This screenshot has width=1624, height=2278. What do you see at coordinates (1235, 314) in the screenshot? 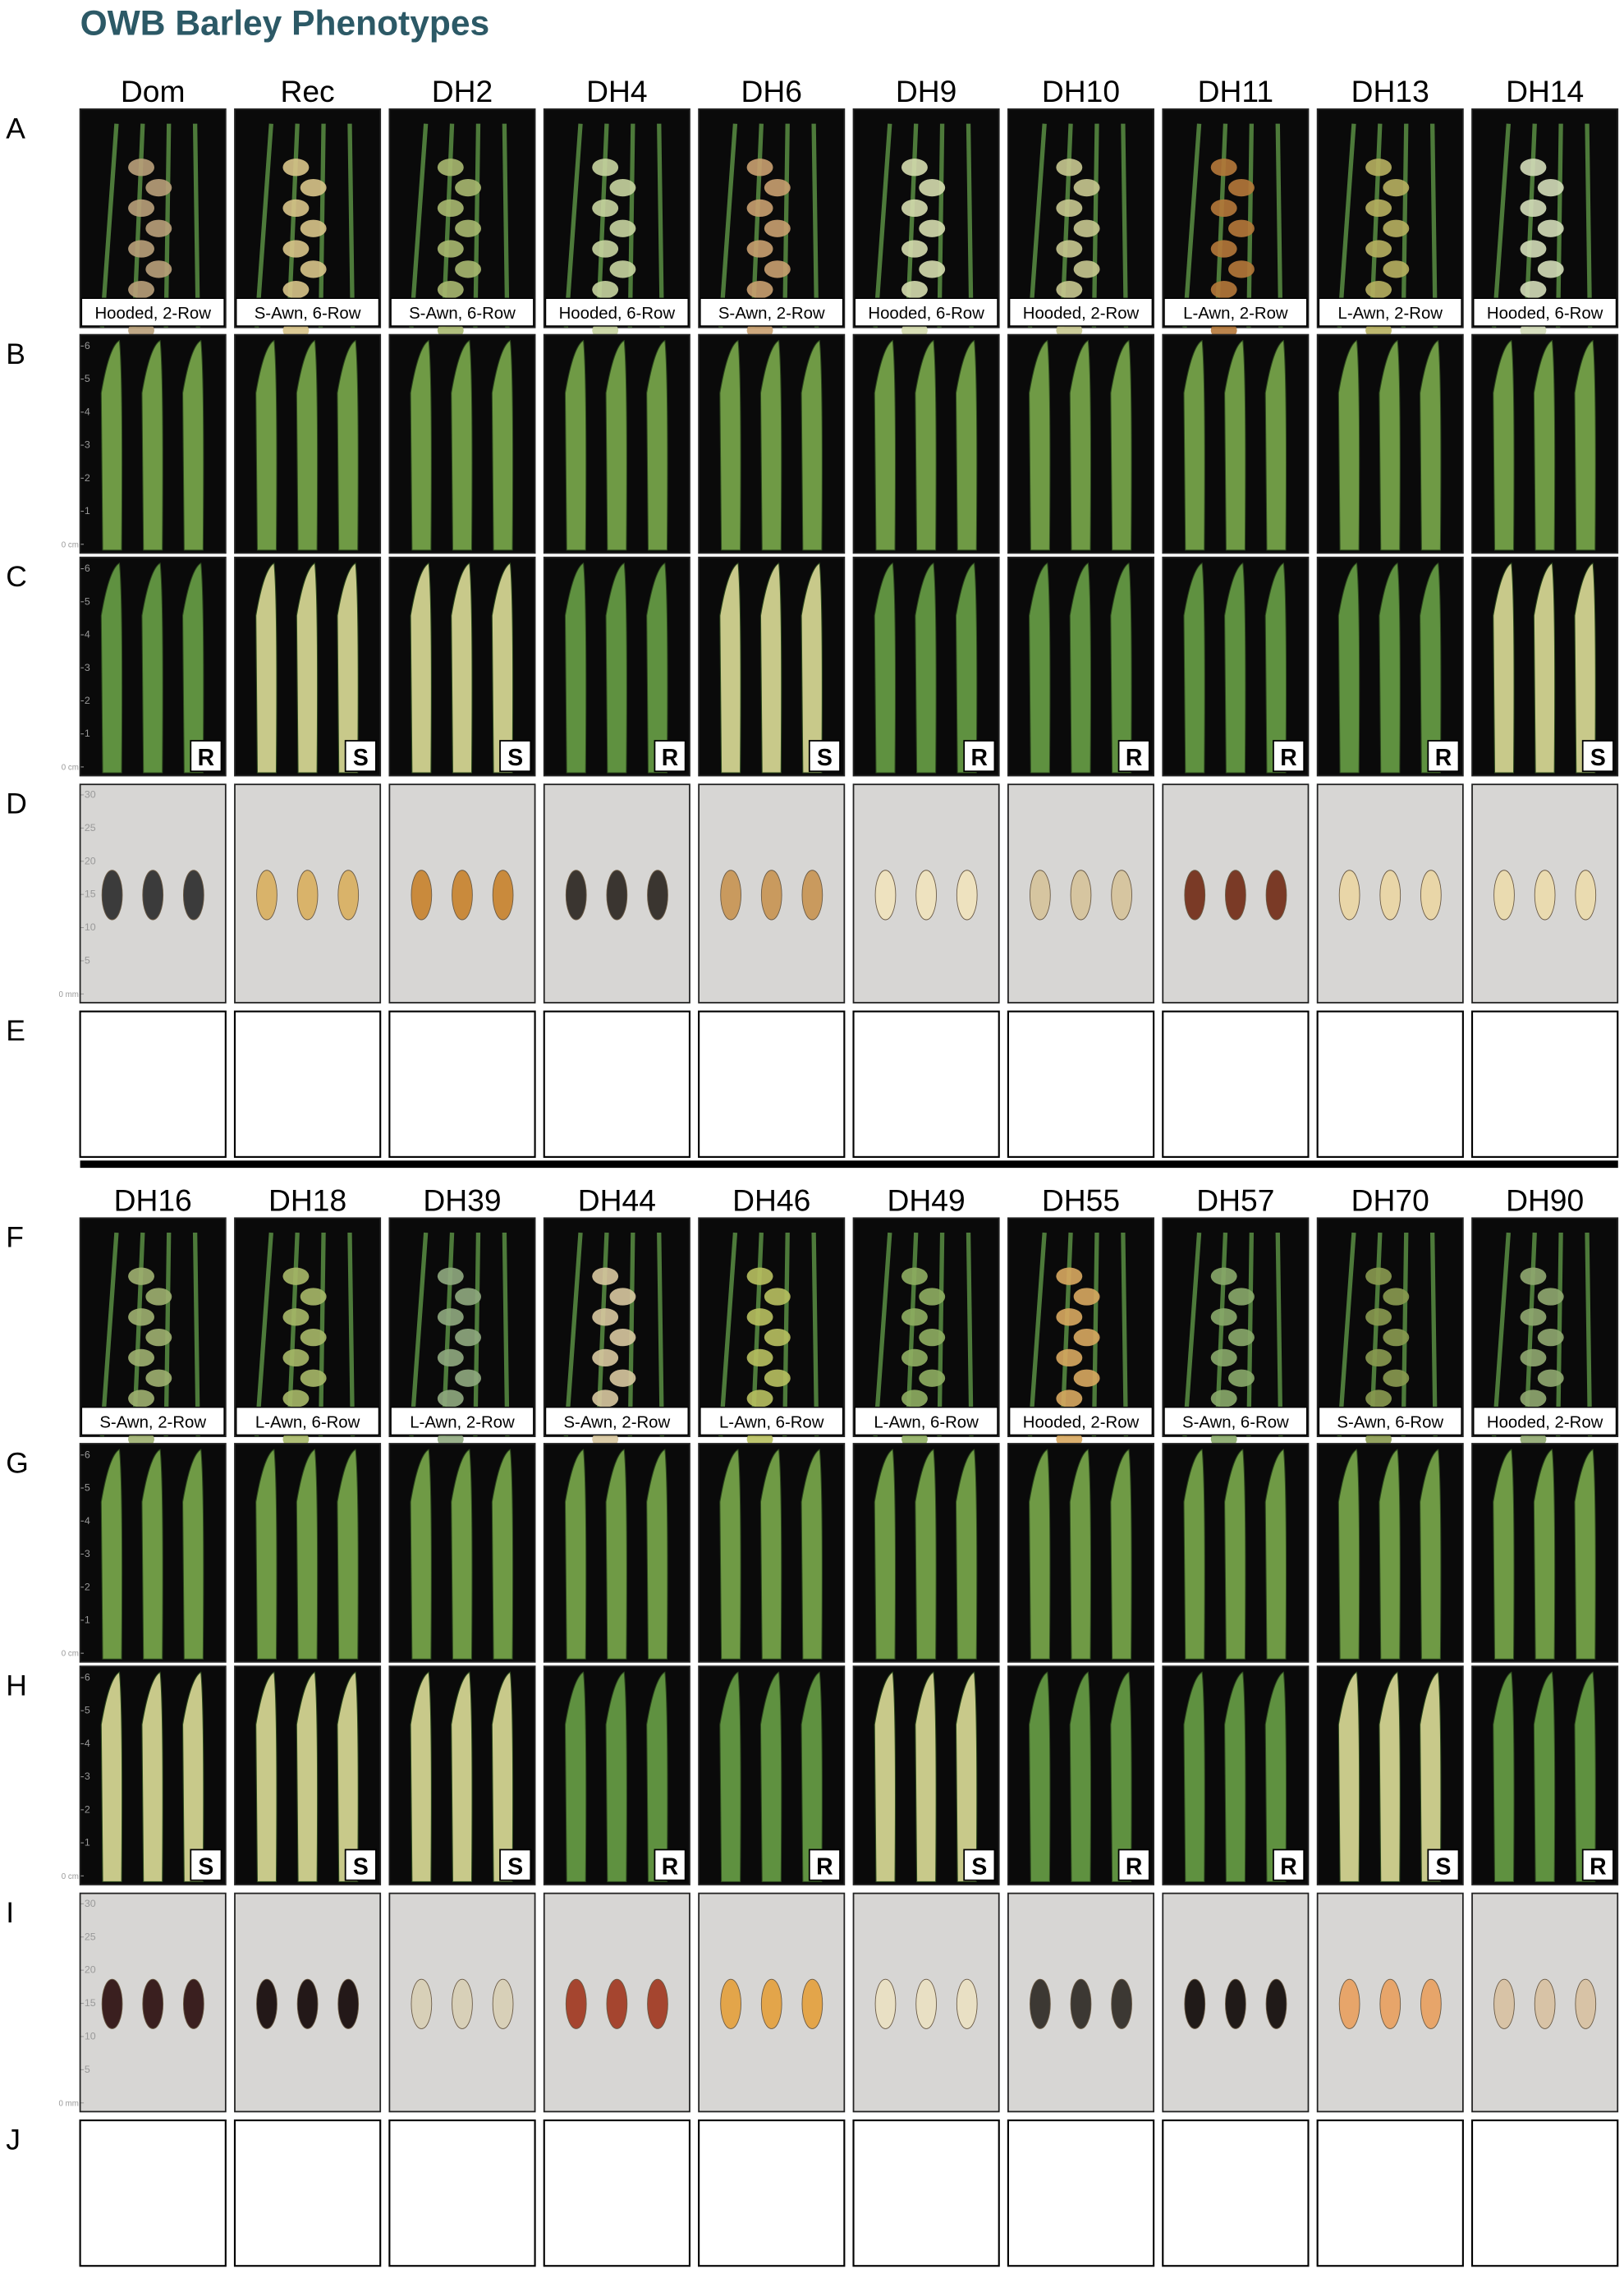
I see `phenotype-label: L-Awn, 2-Row` at bounding box center [1235, 314].